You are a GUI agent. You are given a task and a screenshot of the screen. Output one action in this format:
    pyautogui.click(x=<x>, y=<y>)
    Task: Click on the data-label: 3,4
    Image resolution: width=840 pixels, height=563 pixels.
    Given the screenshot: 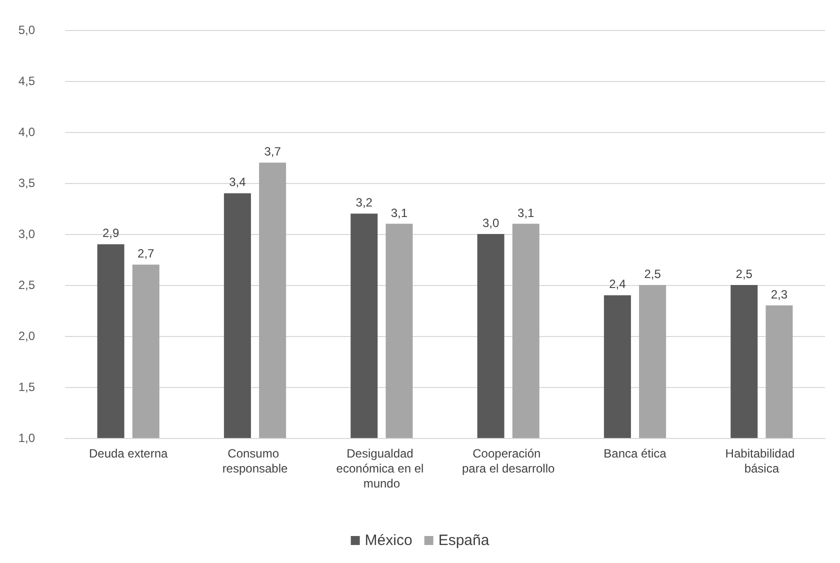 What is the action you would take?
    pyautogui.click(x=237, y=182)
    